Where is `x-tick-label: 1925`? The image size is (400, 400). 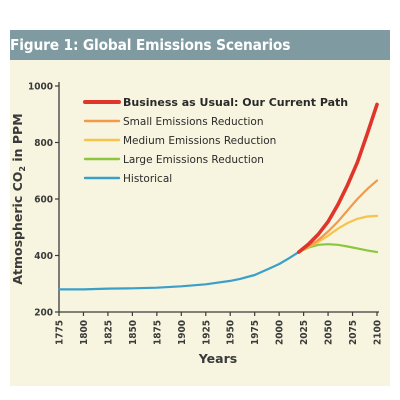 x-tick-label: 1925 is located at coordinates (206, 332).